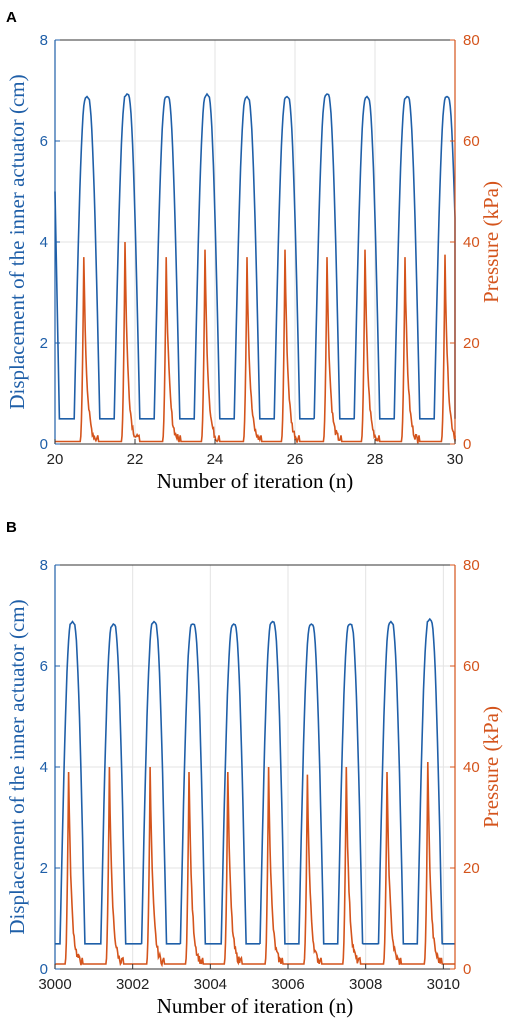 The image size is (510, 1028). What do you see at coordinates (132, 984) in the screenshot?
I see `x-tick-label: 3002` at bounding box center [132, 984].